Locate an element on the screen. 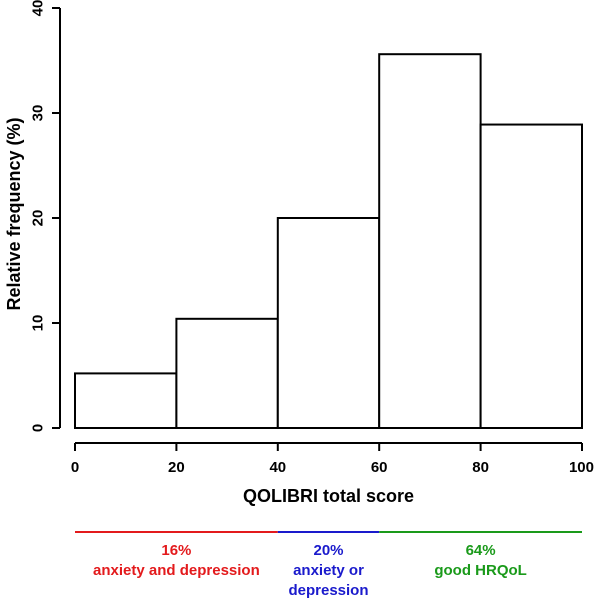 The height and width of the screenshot is (605, 596). x-tick-label: 80 is located at coordinates (480, 467).